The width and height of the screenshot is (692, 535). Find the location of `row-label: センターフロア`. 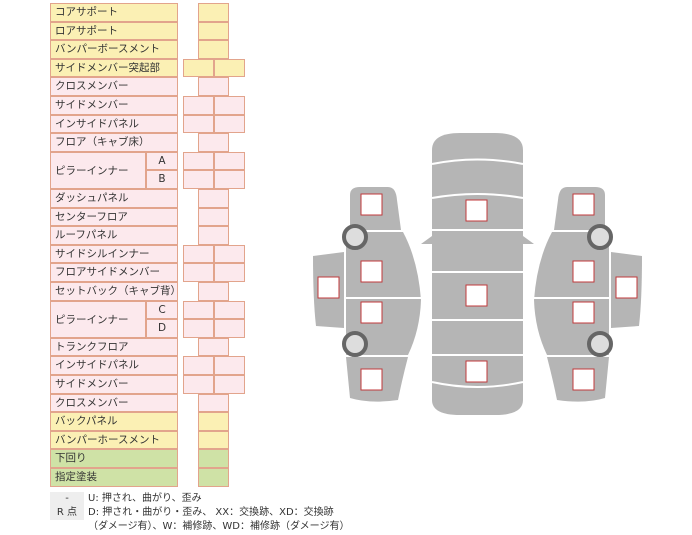

row-label: センターフロア is located at coordinates (114, 217).